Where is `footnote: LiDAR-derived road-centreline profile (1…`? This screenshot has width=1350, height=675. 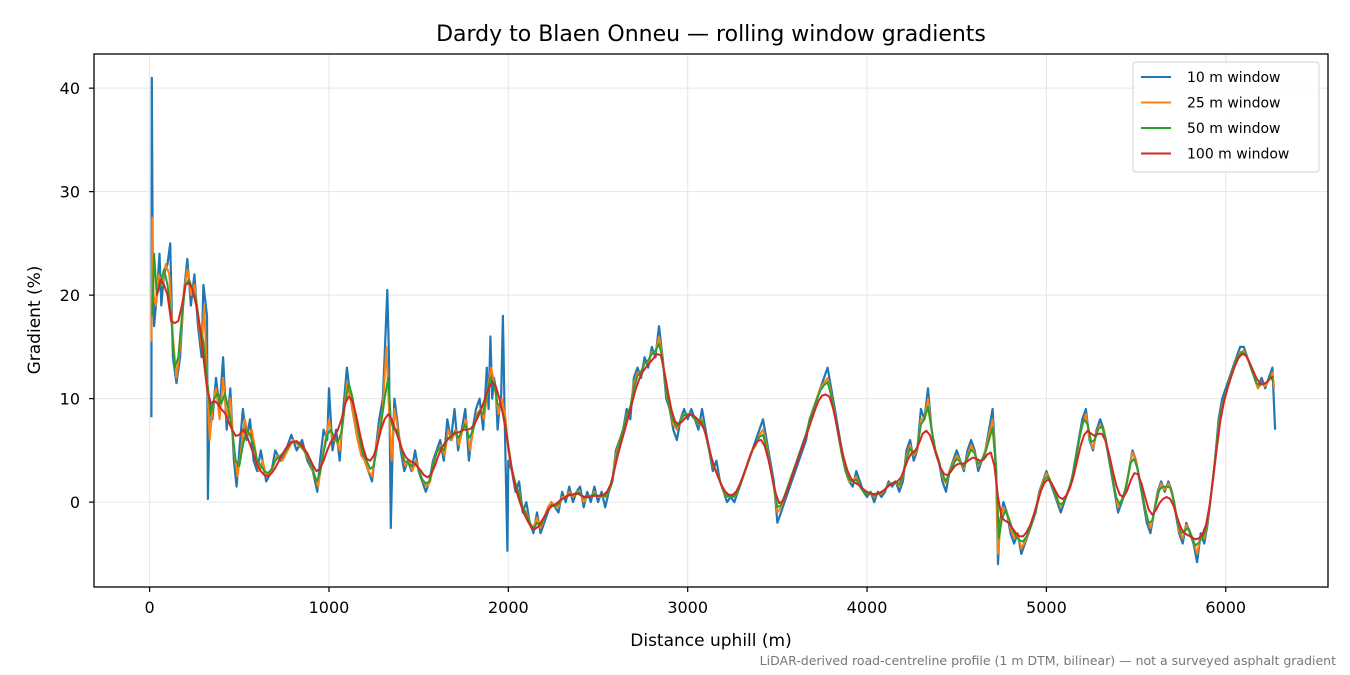 footnote: LiDAR-derived road-centreline profile (1… is located at coordinates (1048, 660).